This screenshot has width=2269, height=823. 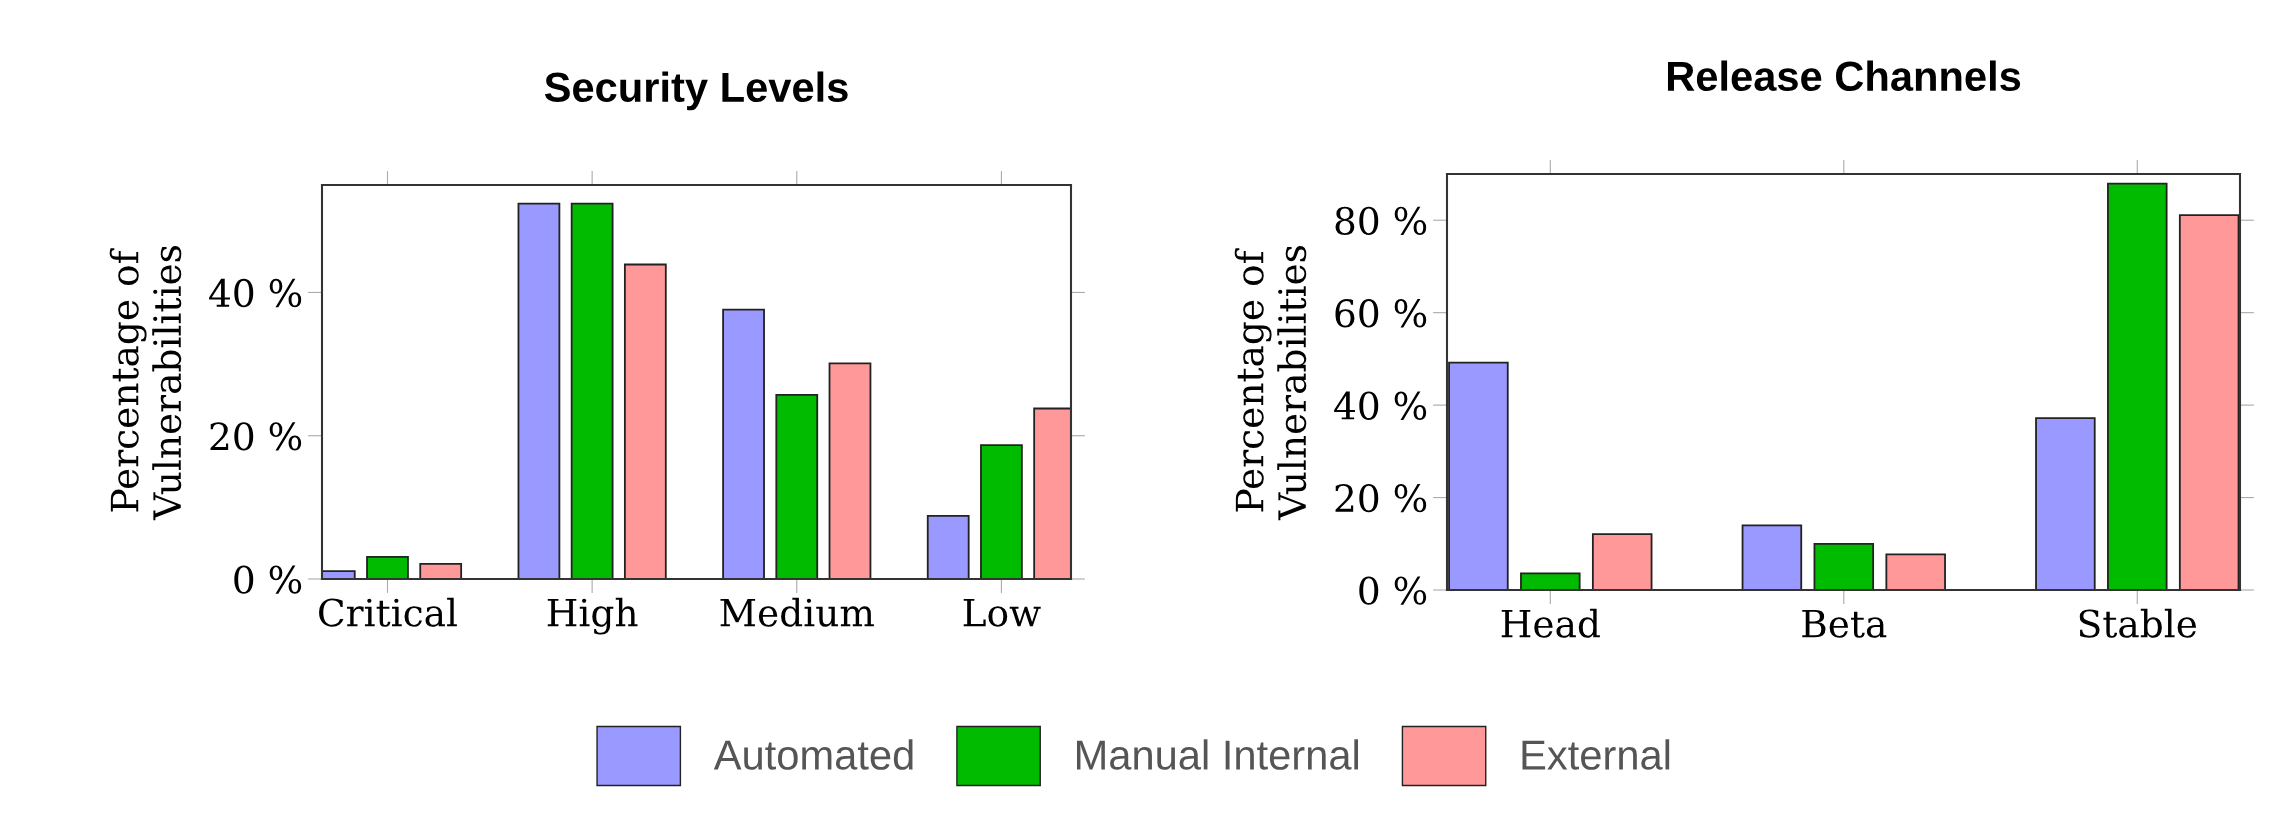 What do you see at coordinates (1381, 220) in the screenshot?
I see `y-tick-label: 80 %` at bounding box center [1381, 220].